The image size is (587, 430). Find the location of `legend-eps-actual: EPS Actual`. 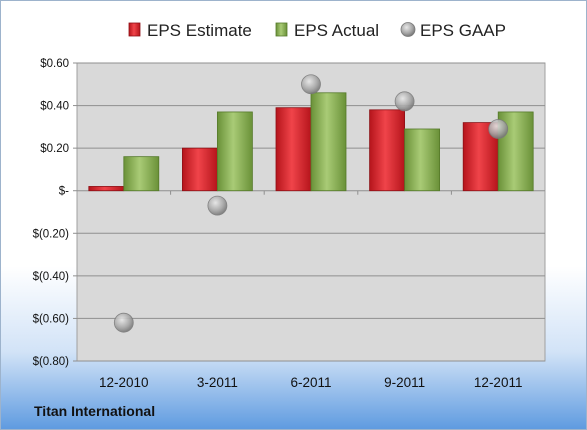

legend-eps-actual: EPS Actual is located at coordinates (327, 30).